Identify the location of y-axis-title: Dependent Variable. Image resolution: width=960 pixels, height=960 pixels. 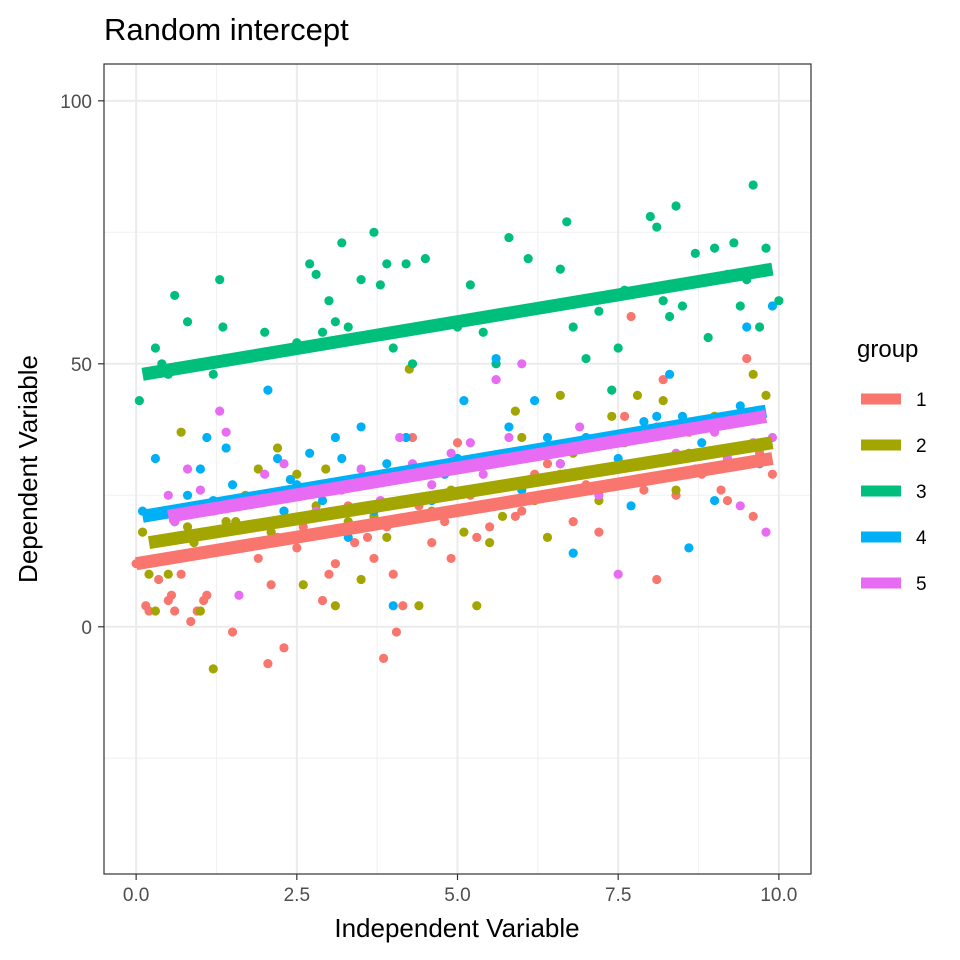
(28, 469).